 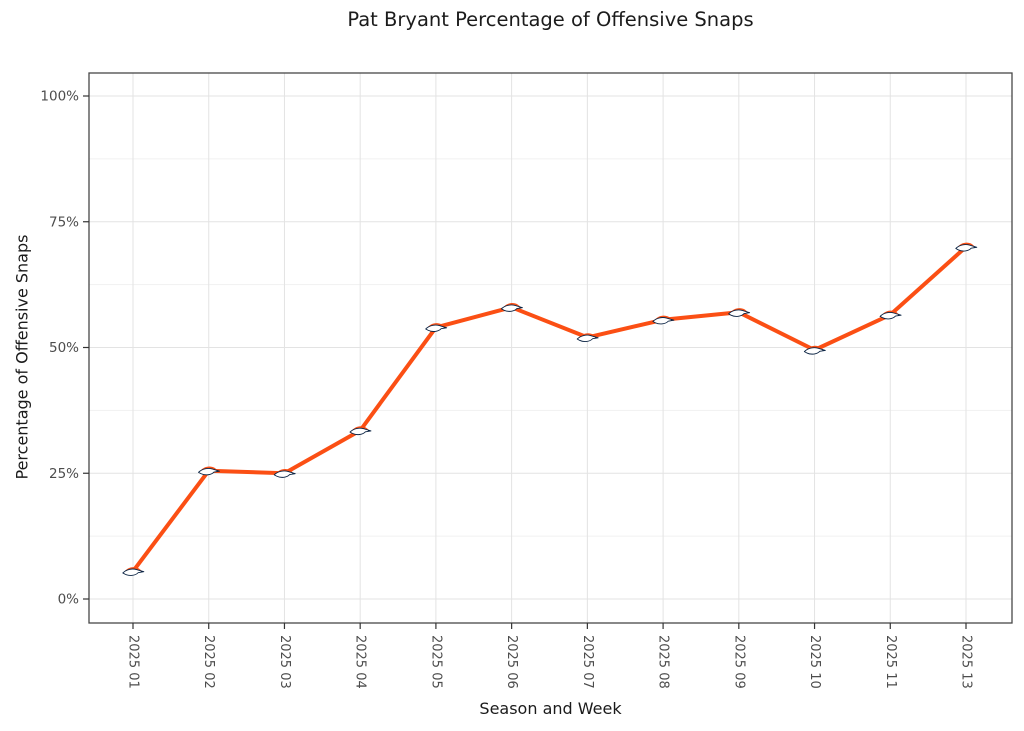 I want to click on x-tick-label: 2025 01, so click(x=133, y=662).